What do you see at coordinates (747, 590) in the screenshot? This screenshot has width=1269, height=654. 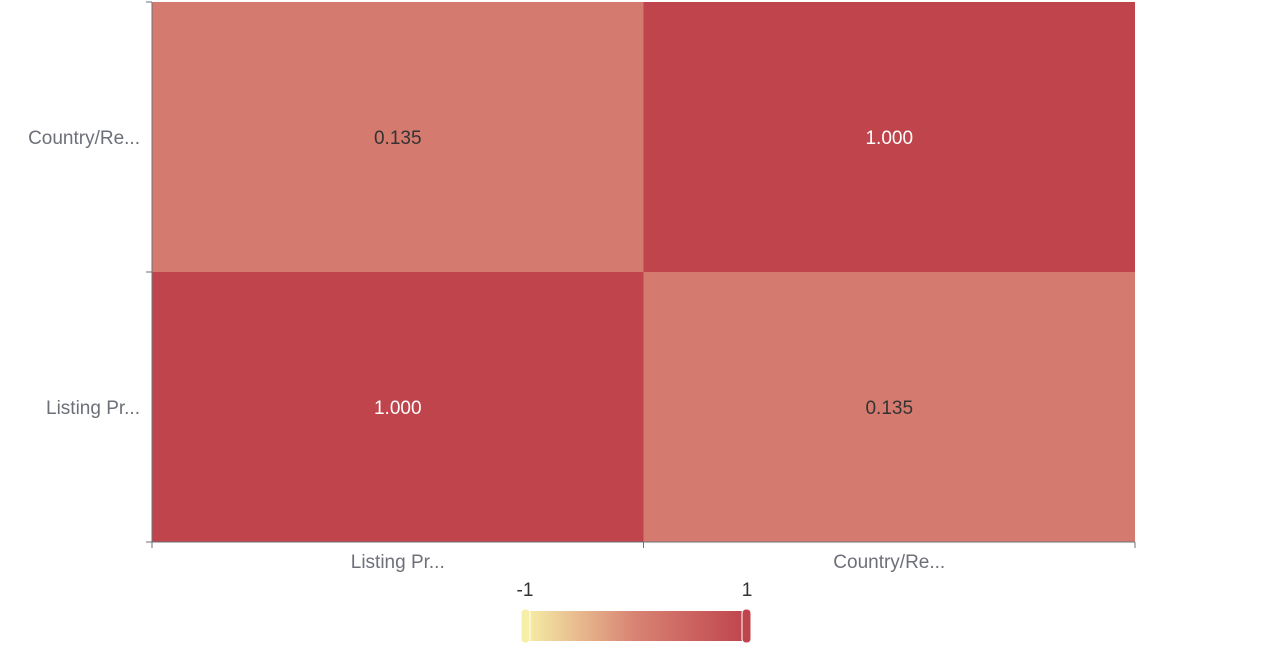 I see `visual-map-max-label: 1` at bounding box center [747, 590].